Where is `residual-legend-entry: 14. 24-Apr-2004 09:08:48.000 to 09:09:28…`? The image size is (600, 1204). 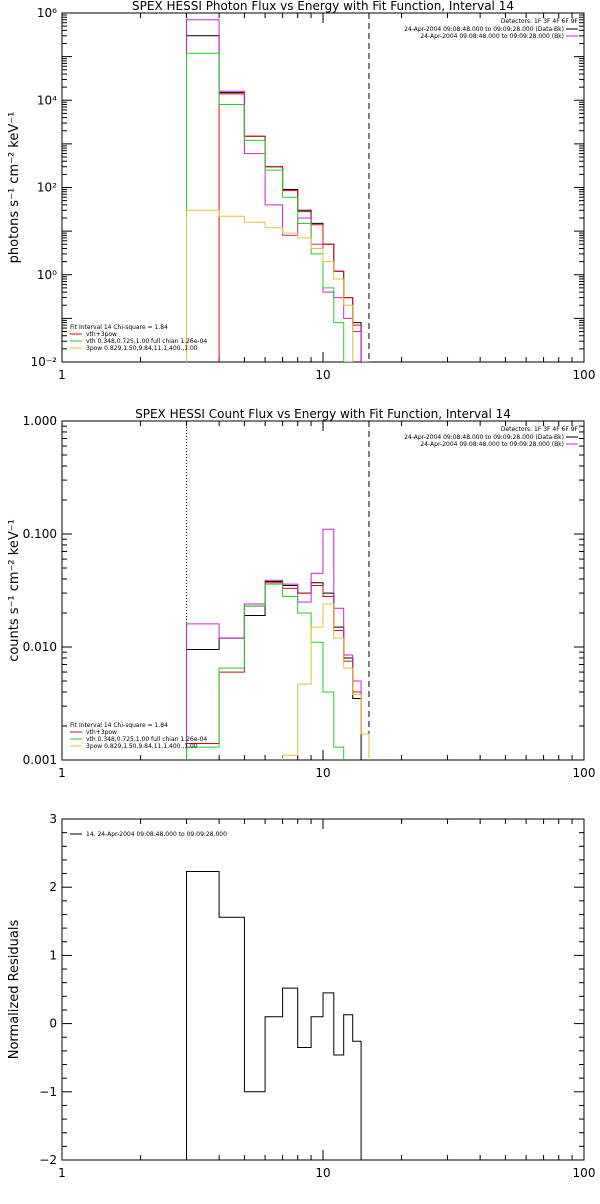 residual-legend-entry: 14. 24-Apr-2004 09:08:48.000 to 09:09:28… is located at coordinates (156, 834).